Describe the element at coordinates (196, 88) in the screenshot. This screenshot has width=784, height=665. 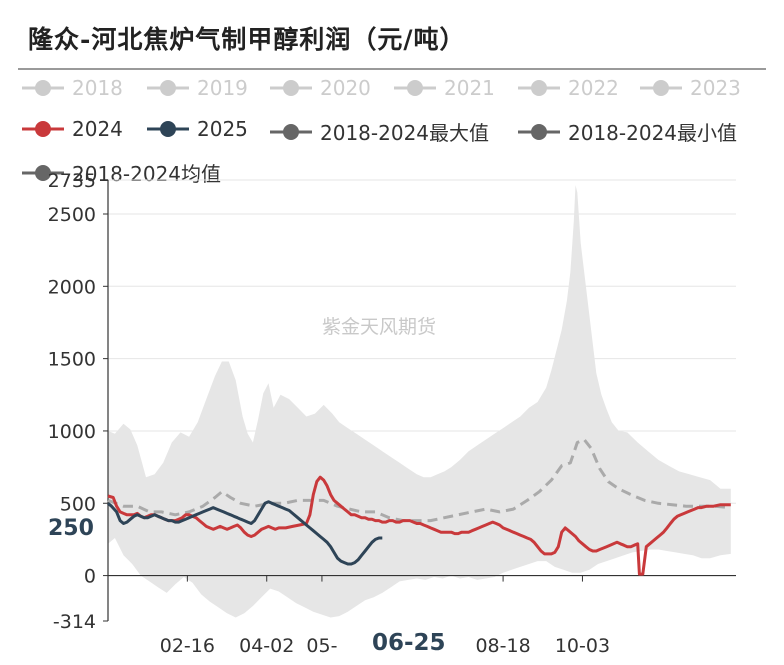
I see `legend-item-2019: 2019` at that location.